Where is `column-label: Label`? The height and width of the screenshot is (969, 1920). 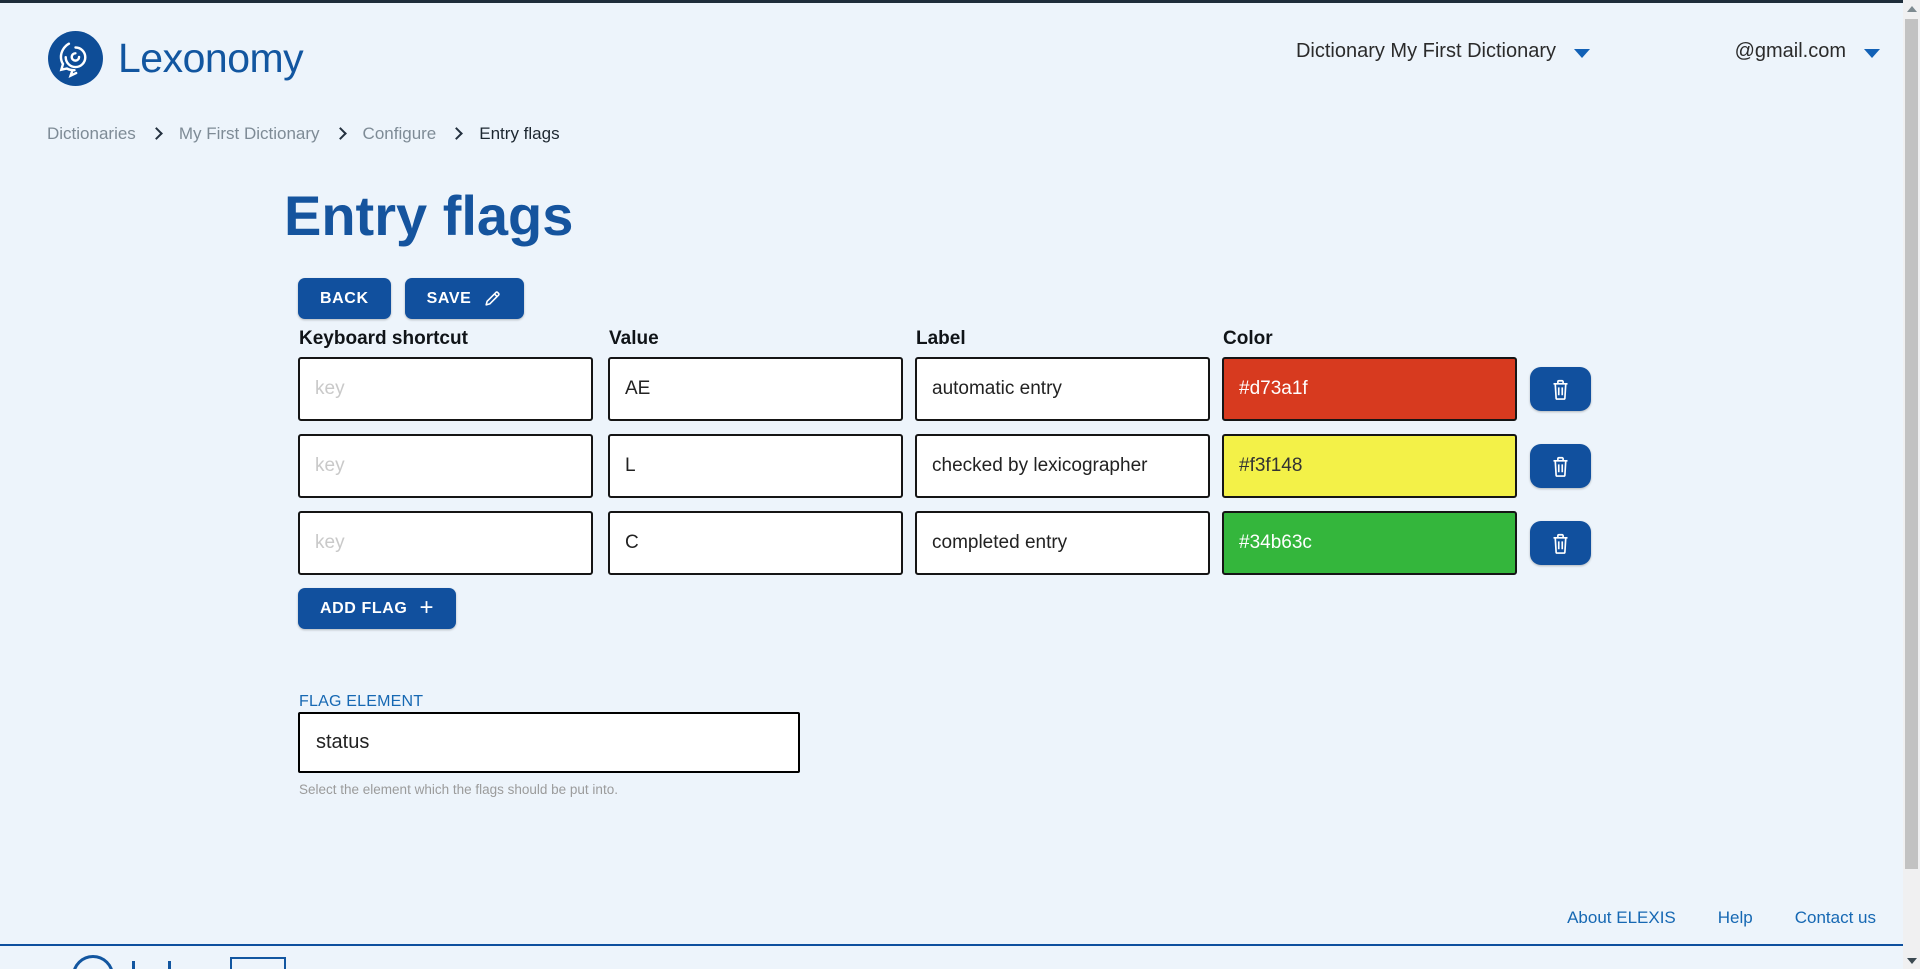 column-label: Label is located at coordinates (941, 338).